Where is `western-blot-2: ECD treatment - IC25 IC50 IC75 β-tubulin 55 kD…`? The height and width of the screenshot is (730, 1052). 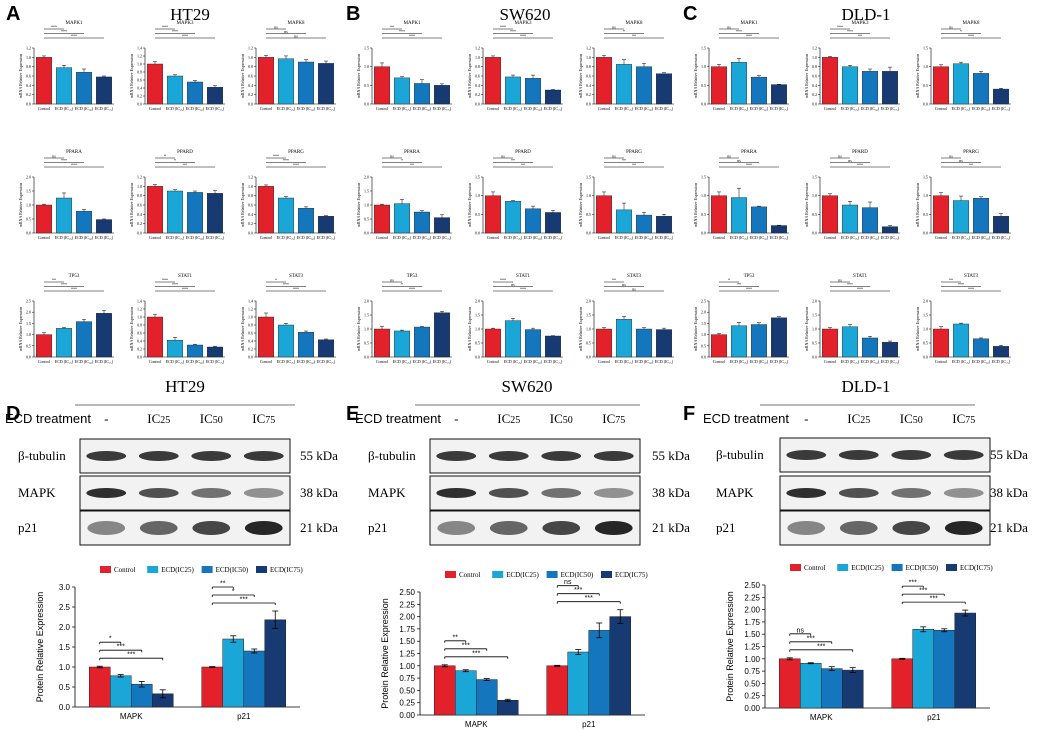 western-blot-2: ECD treatment - IC25 IC50 IC75 β-tubulin 55 kD… is located at coordinates (865, 478).